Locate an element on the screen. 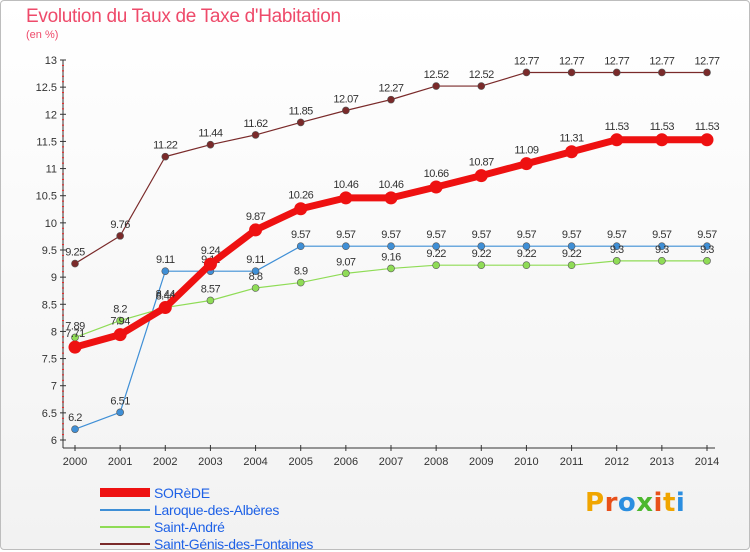 The width and height of the screenshot is (750, 552). x-tick-label: 2008 is located at coordinates (436, 462).